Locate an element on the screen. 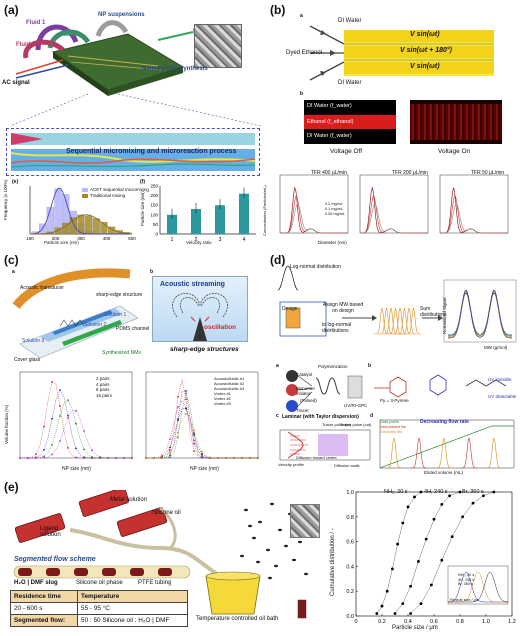 Image resolution: width=520 pixels, height=636 pixels. velocity-profile-label: Velocity profile is located at coordinates (291, 464).